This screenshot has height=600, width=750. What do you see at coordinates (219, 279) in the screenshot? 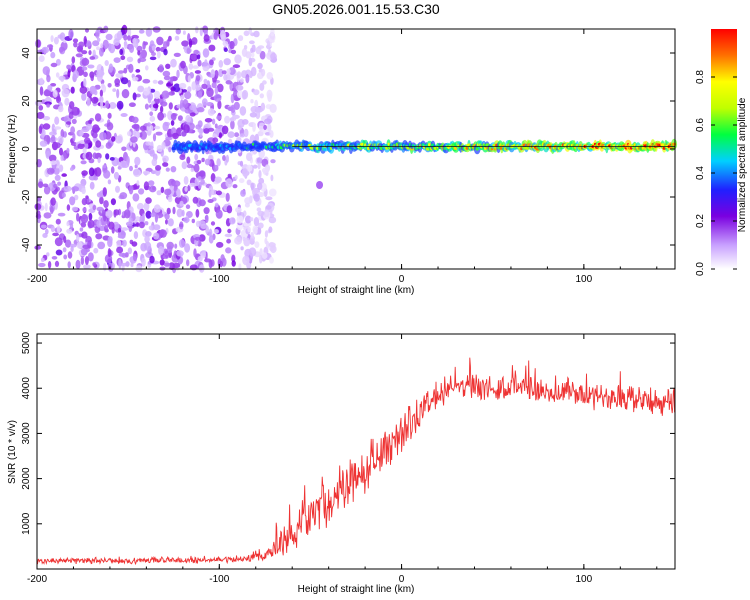
I see `spectrogram-x-tick-label: -100` at bounding box center [219, 279].